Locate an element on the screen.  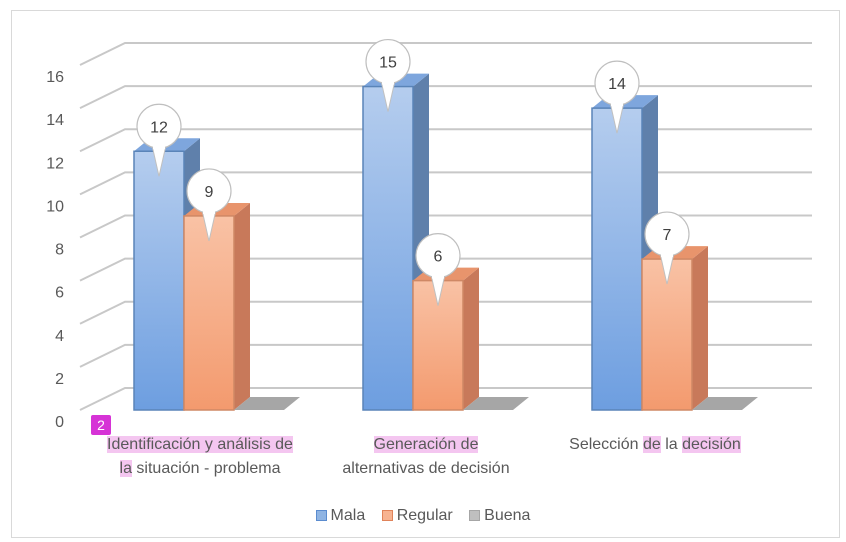
legend-item-buena: Buena is located at coordinates (499, 516).